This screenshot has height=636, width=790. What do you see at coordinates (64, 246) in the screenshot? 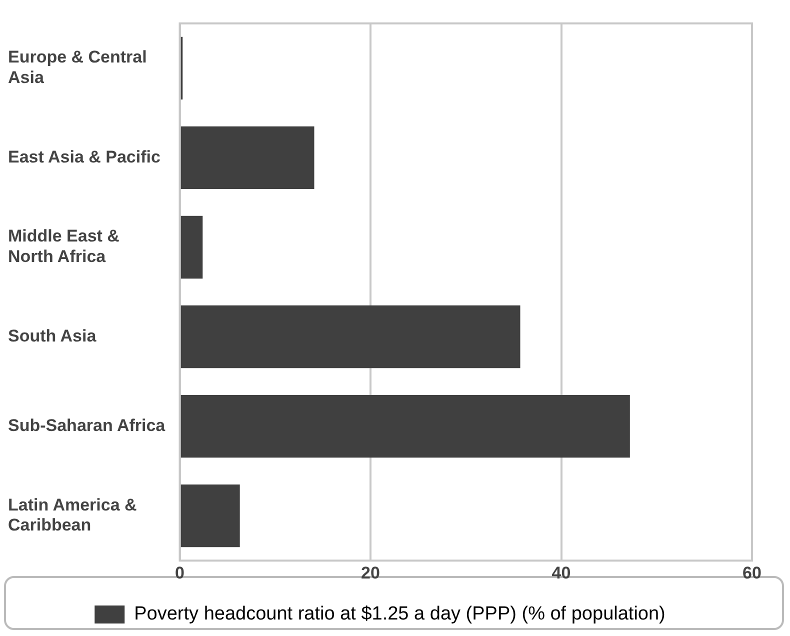
I see `y-tick-label: Middle East & North Africa` at bounding box center [64, 246].